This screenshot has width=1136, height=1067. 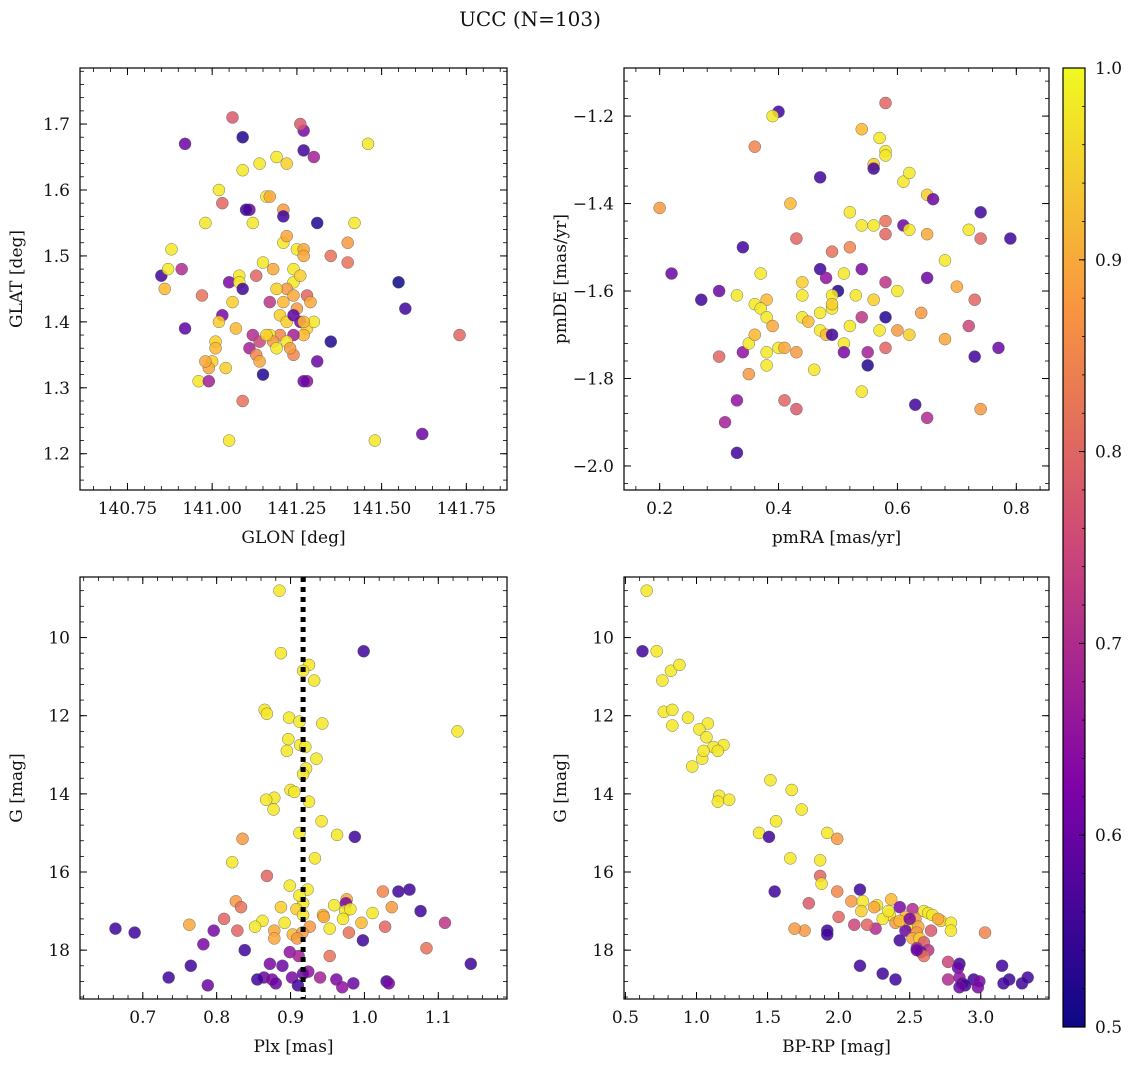 I want to click on x-tick-label: 2.5, so click(x=909, y=1018).